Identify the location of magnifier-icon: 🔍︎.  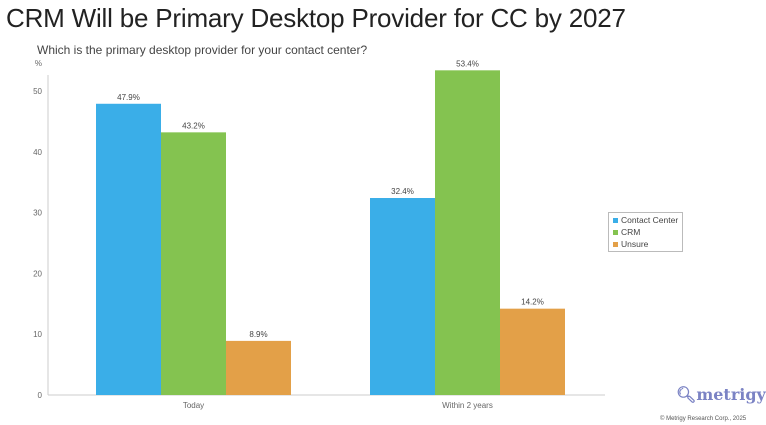
(686, 394).